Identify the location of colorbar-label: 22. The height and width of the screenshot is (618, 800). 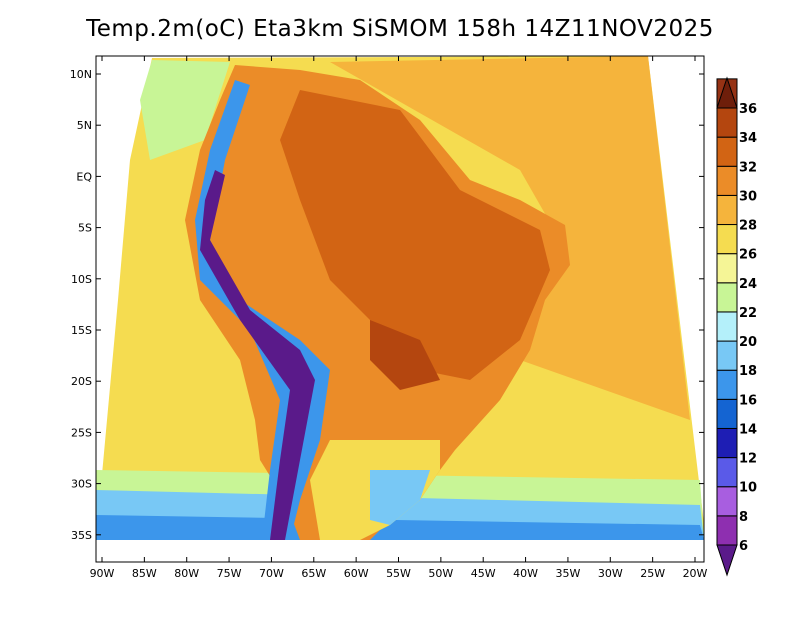
(748, 313).